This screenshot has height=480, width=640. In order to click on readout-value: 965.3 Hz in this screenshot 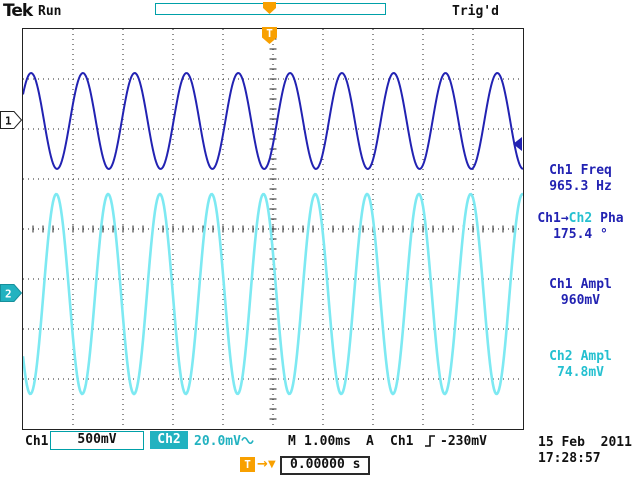, I will do `click(580, 186)`.